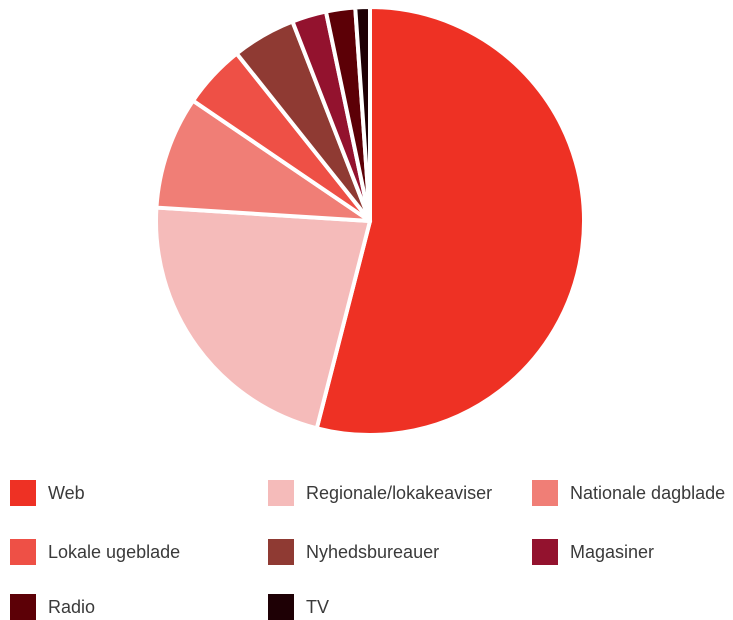 The image size is (733, 620). Describe the element at coordinates (263, 318) in the screenshot. I see `pie-slice-regionale-lokakeaviser` at that location.